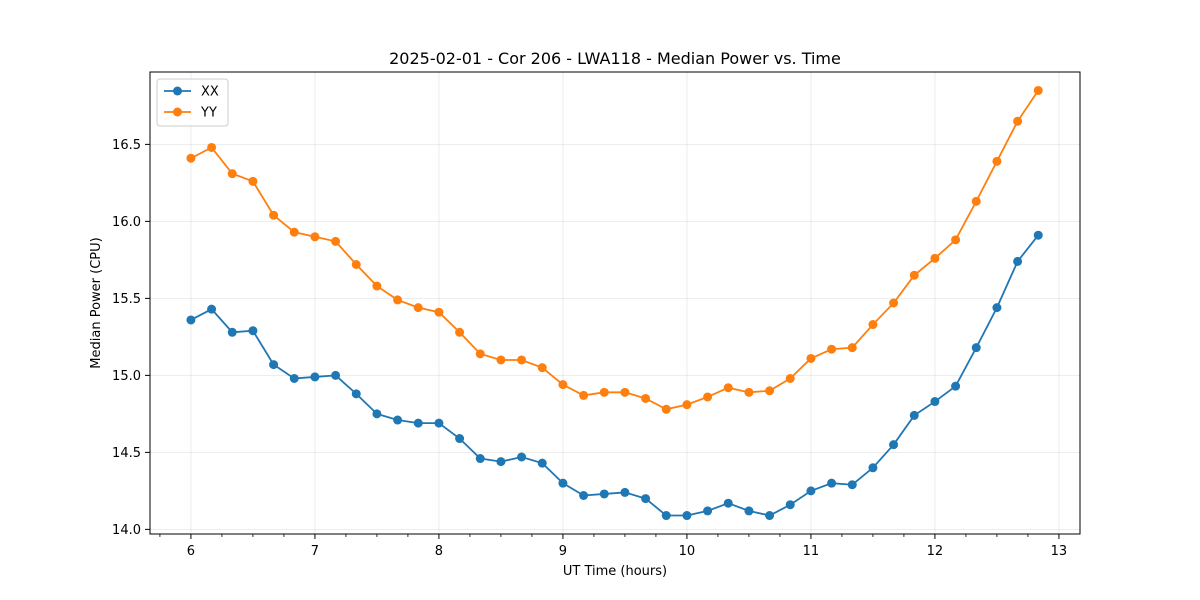  What do you see at coordinates (126, 453) in the screenshot?
I see `y-tick-label: 14.5` at bounding box center [126, 453].